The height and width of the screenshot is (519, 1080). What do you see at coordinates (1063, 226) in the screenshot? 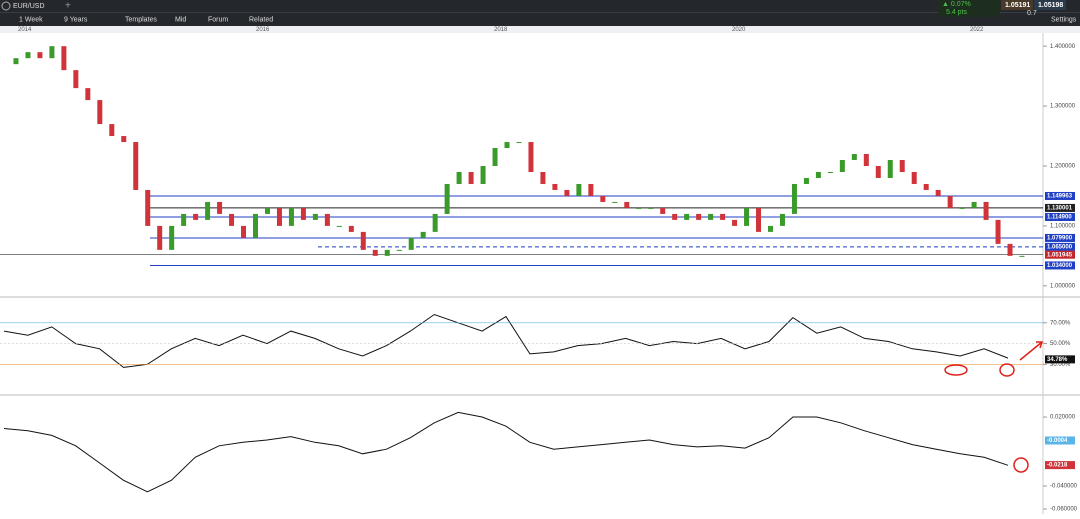
I see `y-tick-label: 1.100000` at bounding box center [1063, 226].